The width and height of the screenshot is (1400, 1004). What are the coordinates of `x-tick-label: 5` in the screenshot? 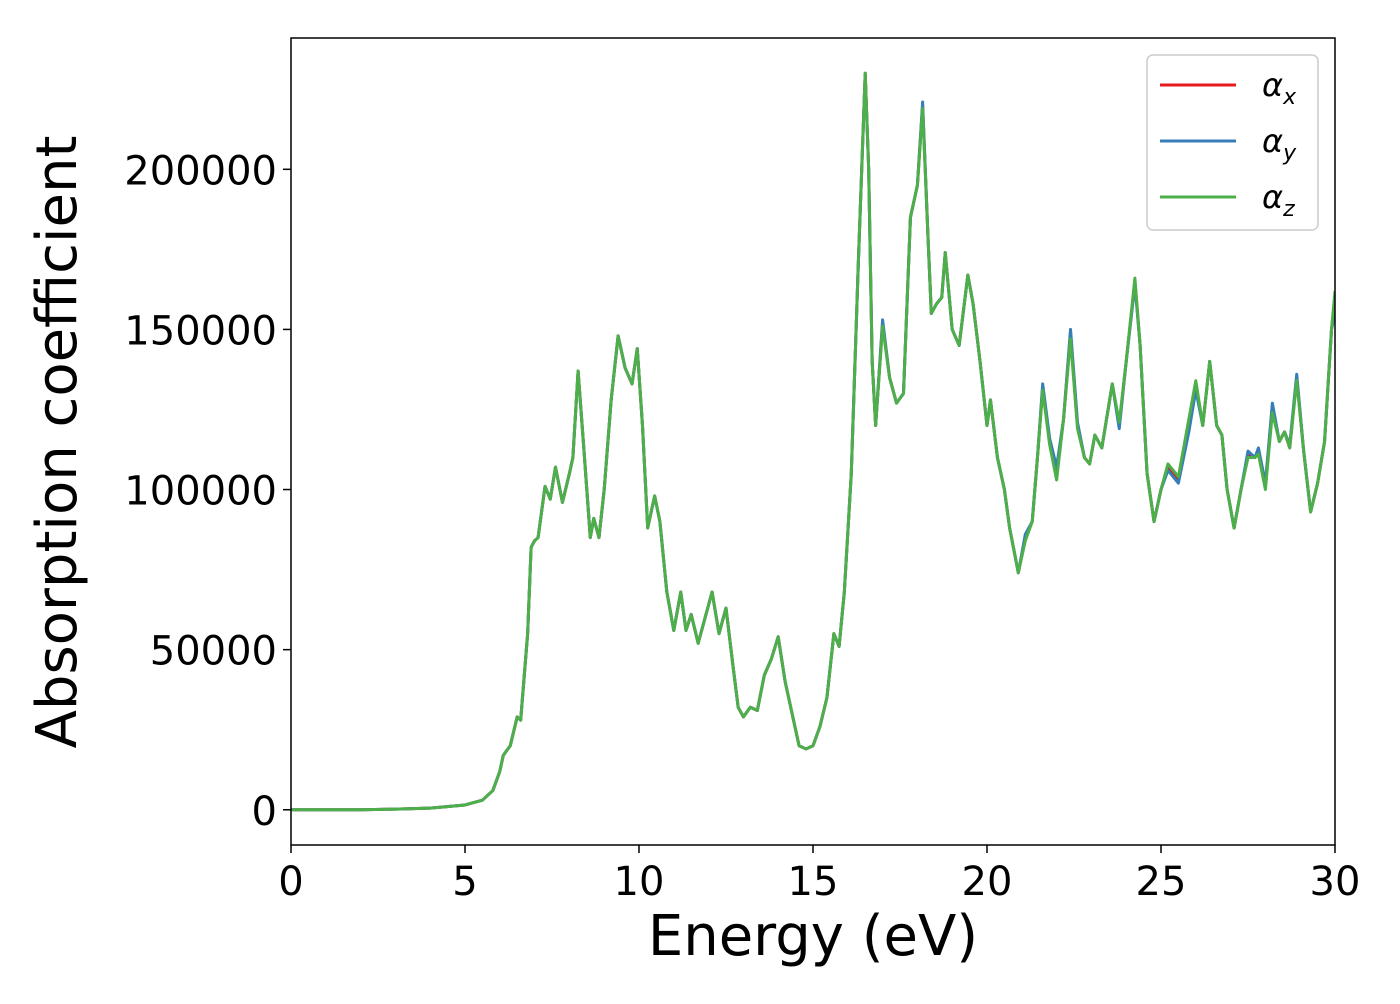 It's located at (464, 882).